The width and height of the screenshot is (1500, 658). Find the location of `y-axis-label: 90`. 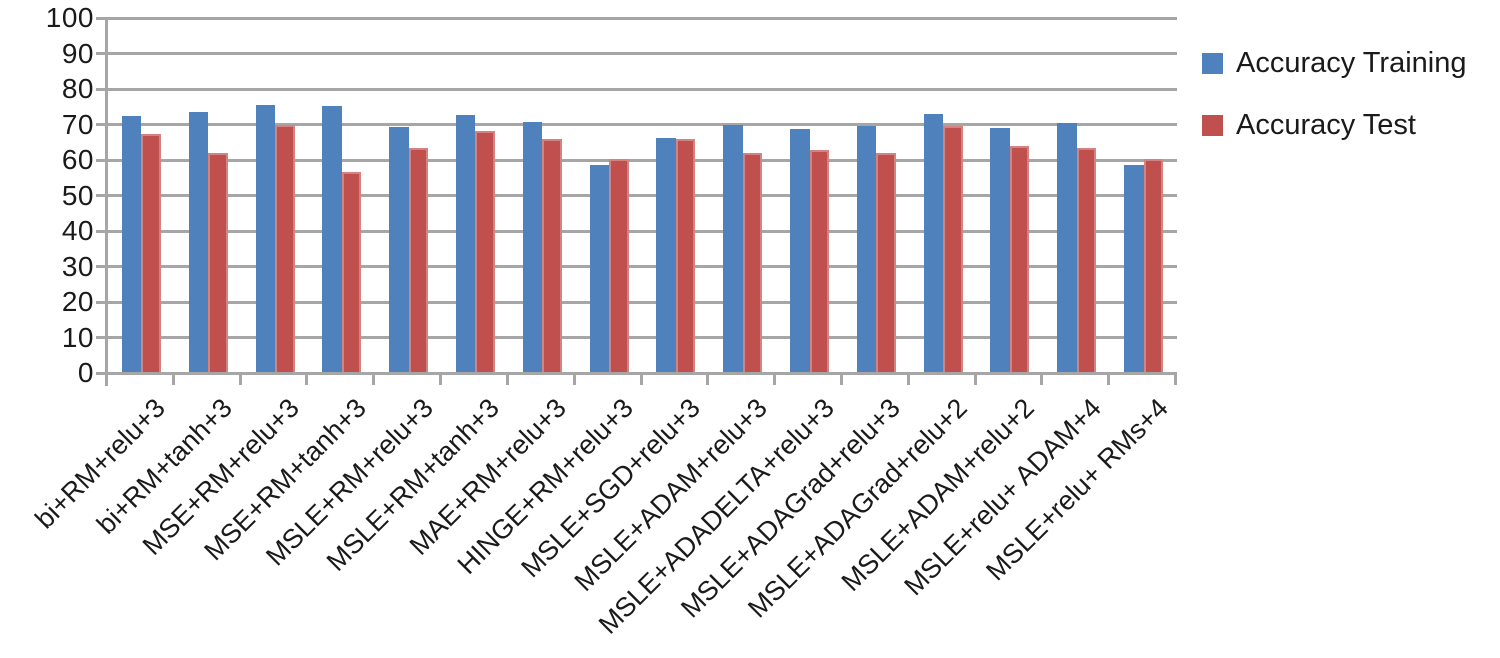

y-axis-label: 90 is located at coordinates (77, 53).